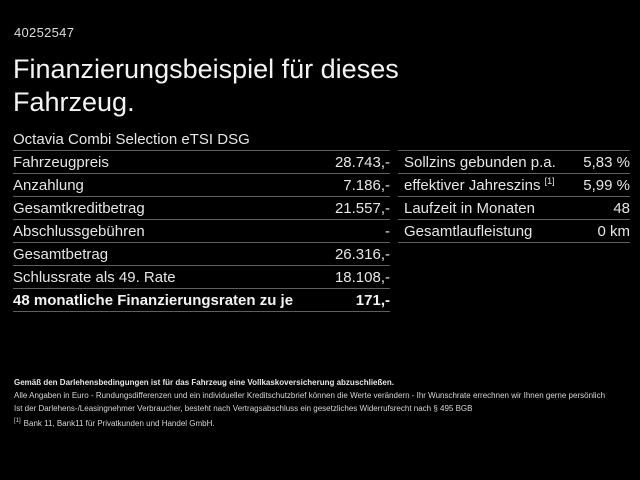  Describe the element at coordinates (469, 208) in the screenshot. I see `row-label: Laufzeit in Monaten` at that location.